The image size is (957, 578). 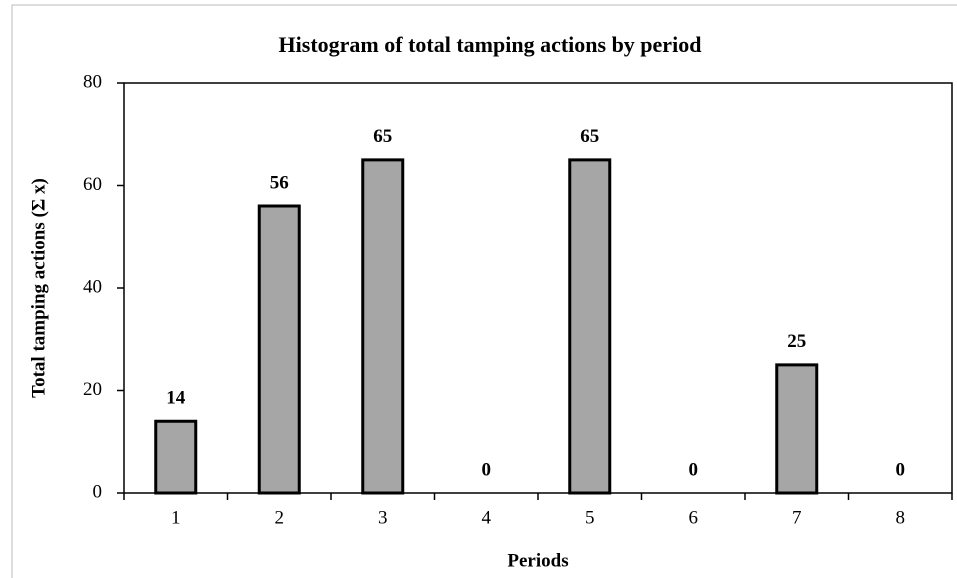 I want to click on y-tick-label: 40, so click(x=92, y=286).